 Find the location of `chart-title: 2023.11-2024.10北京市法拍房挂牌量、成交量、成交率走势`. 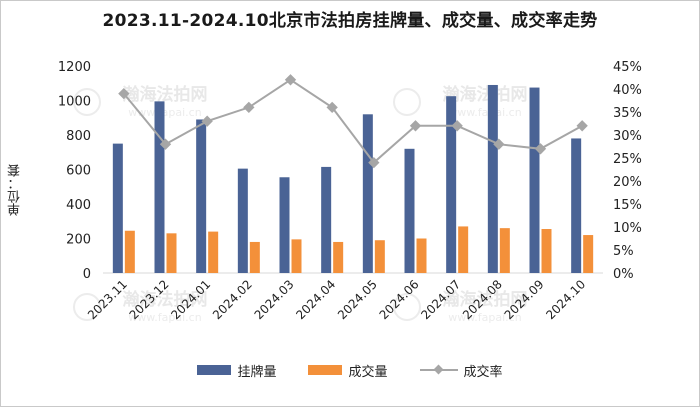

chart-title: 2023.11-2024.10北京市法拍房挂牌量、成交量、成交率走势 is located at coordinates (350, 21).